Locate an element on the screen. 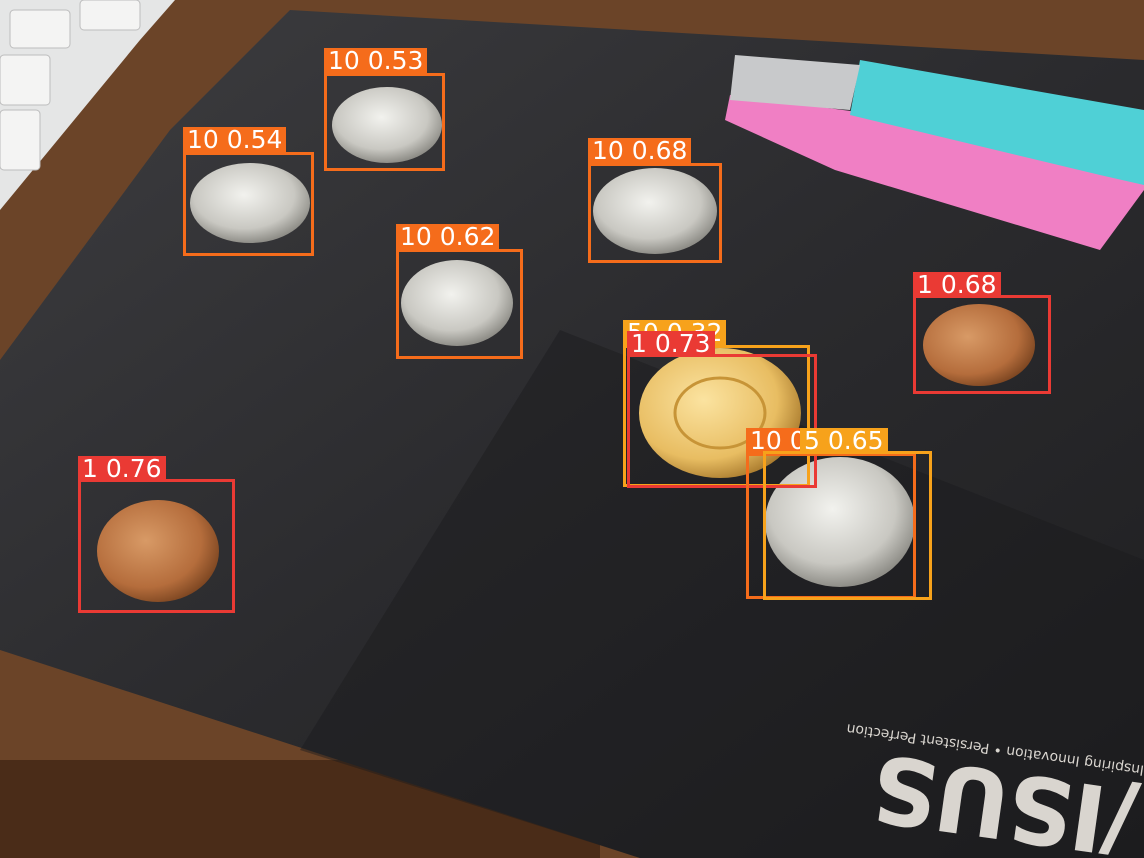 Image resolution: width=1144 pixels, height=858 pixels. detection-label: 1 0.73 is located at coordinates (671, 343).